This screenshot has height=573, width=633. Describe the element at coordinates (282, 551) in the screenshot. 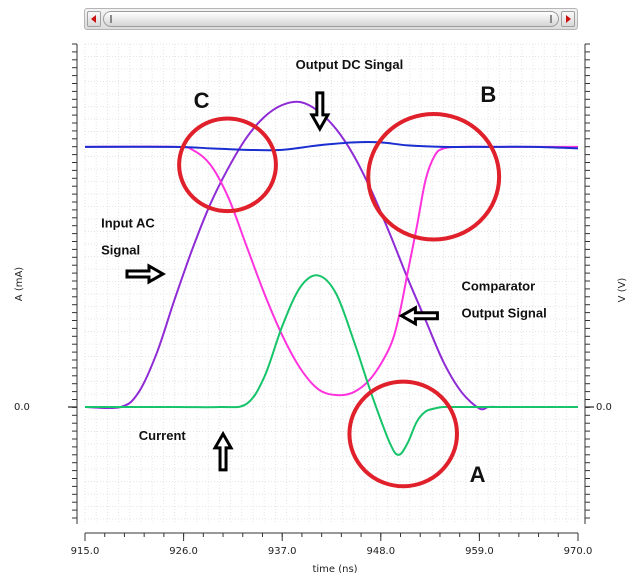

I see `x-tick-label: 937.0` at that location.